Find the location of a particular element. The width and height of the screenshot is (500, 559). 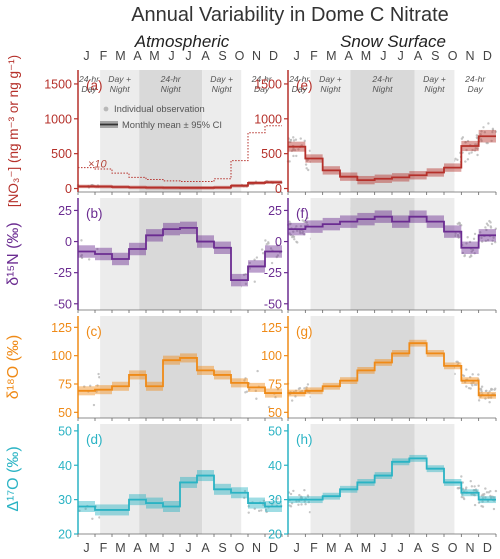

y-tick-label-d-1: 30 is located at coordinates (65, 500).